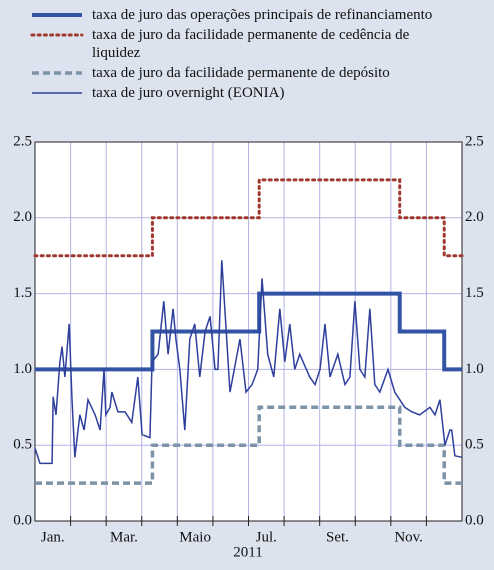 The image size is (494, 570). Describe the element at coordinates (474, 445) in the screenshot. I see `y2-tick-label: 0.5` at that location.